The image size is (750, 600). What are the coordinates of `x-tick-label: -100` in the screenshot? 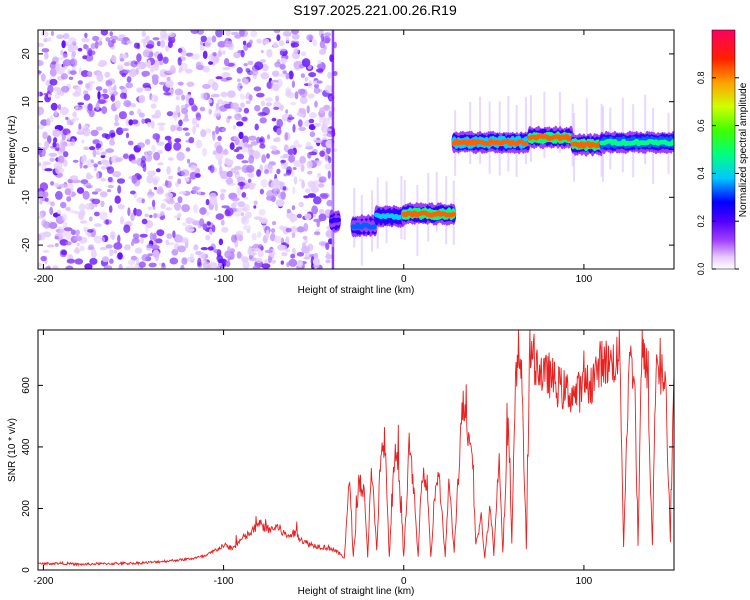 It's located at (224, 279).